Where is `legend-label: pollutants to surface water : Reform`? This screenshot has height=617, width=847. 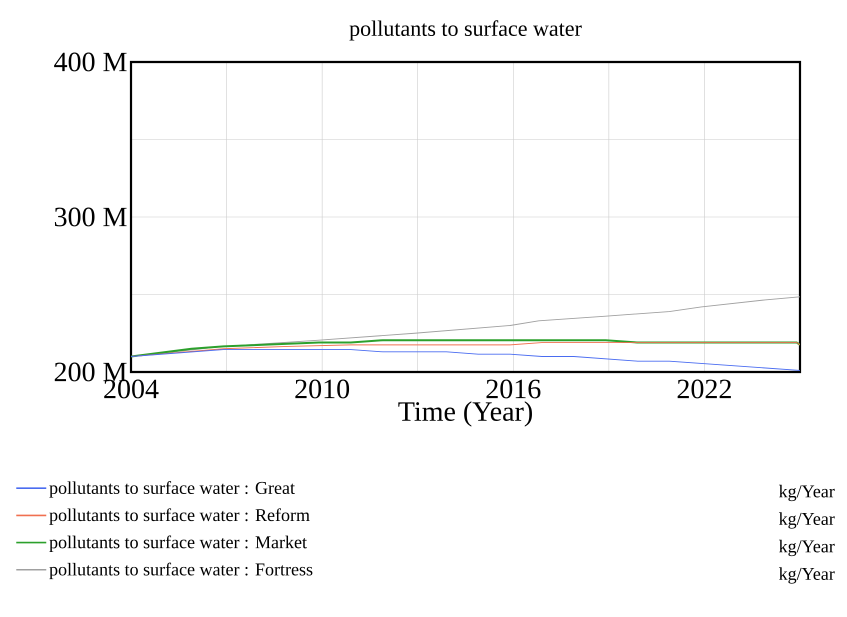
legend-label: pollutants to surface water : Reform is located at coordinates (179, 516).